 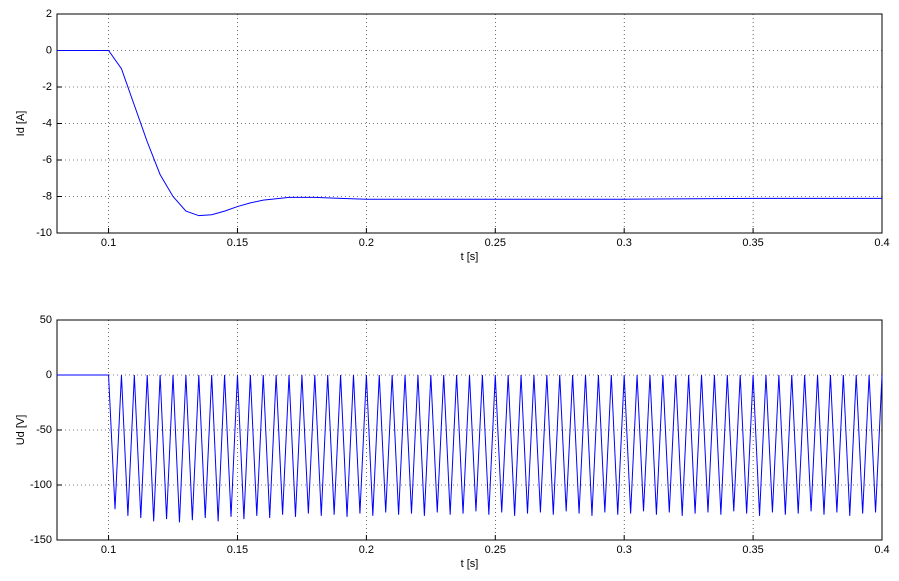 What do you see at coordinates (47, 87) in the screenshot?
I see `y-tick-label: -2` at bounding box center [47, 87].